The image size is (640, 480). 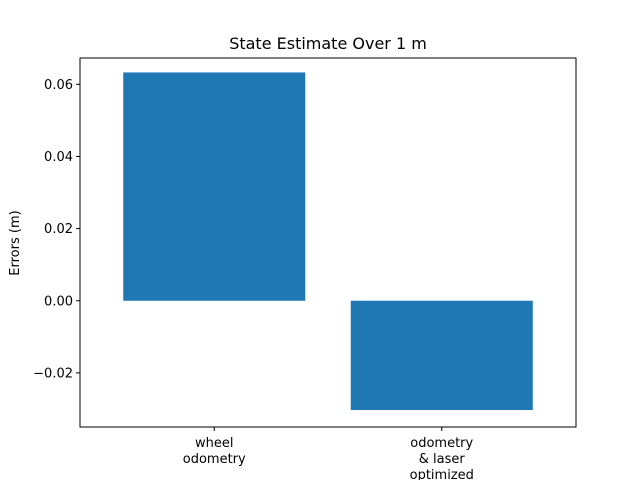 What do you see at coordinates (58, 85) in the screenshot?
I see `y-tick-label: 0.06` at bounding box center [58, 85].